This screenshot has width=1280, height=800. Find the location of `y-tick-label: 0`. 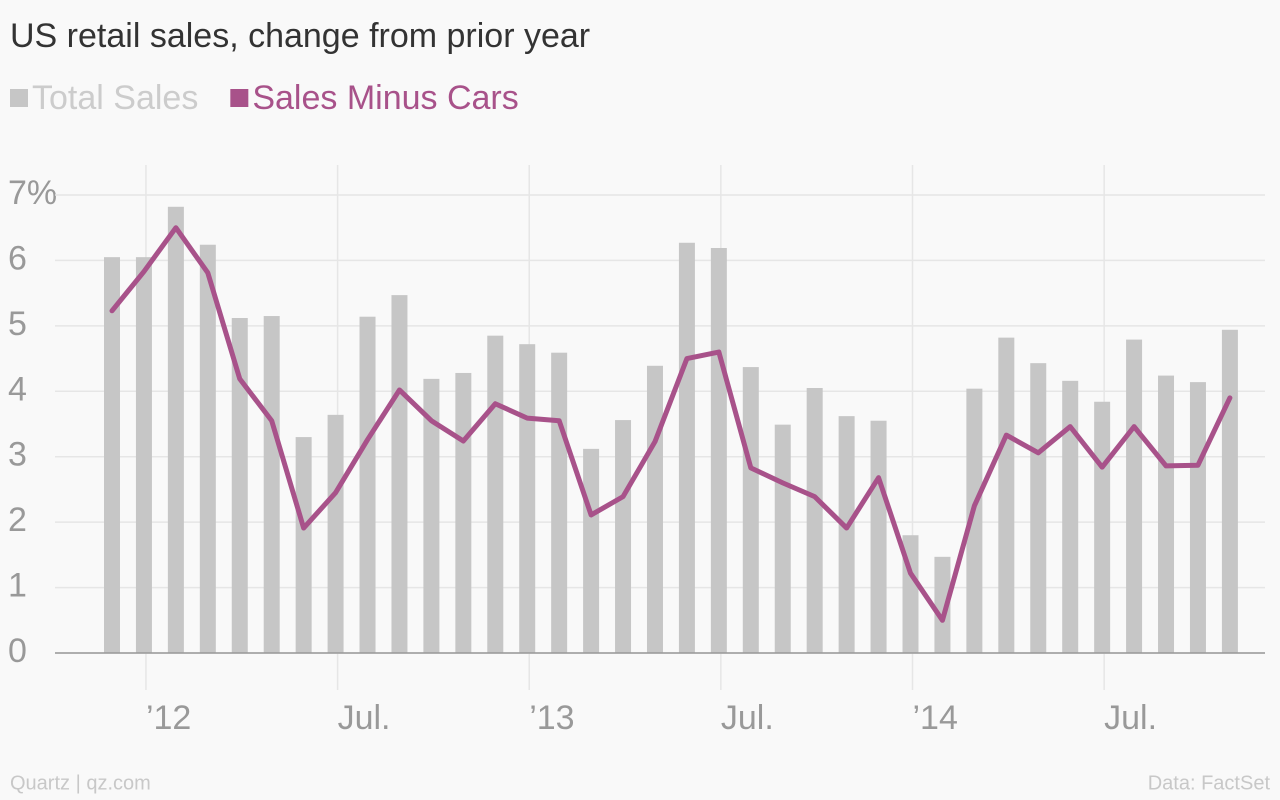

y-tick-label: 0 is located at coordinates (17, 651).